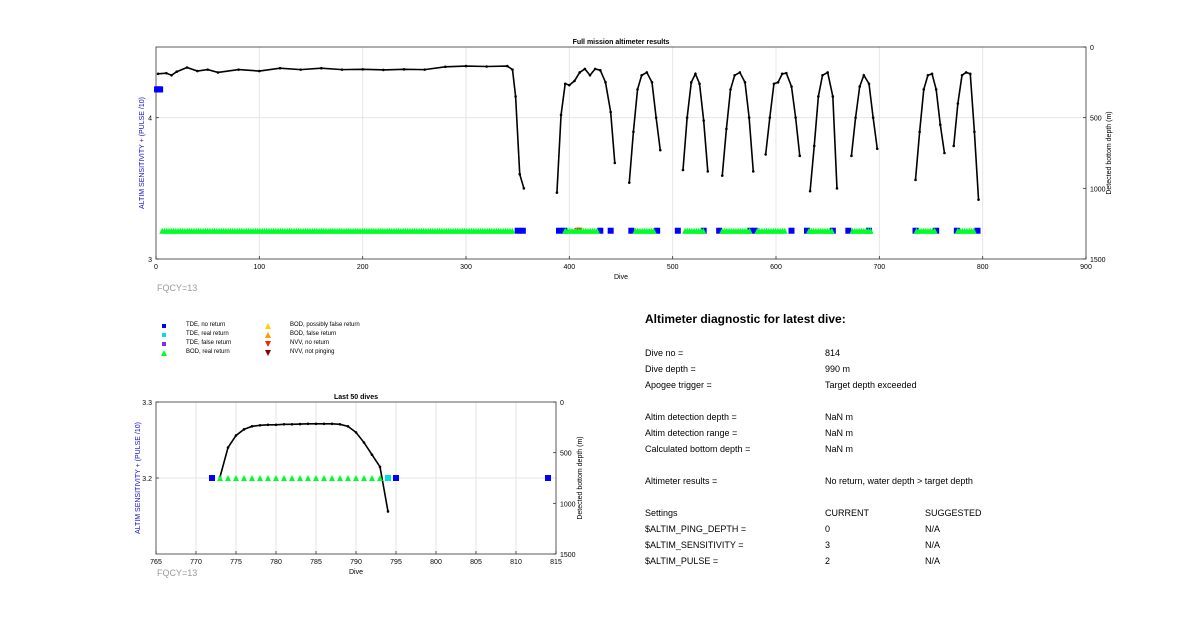 This screenshot has width=1200, height=622. I want to click on x-tick-label: 810, so click(516, 562).